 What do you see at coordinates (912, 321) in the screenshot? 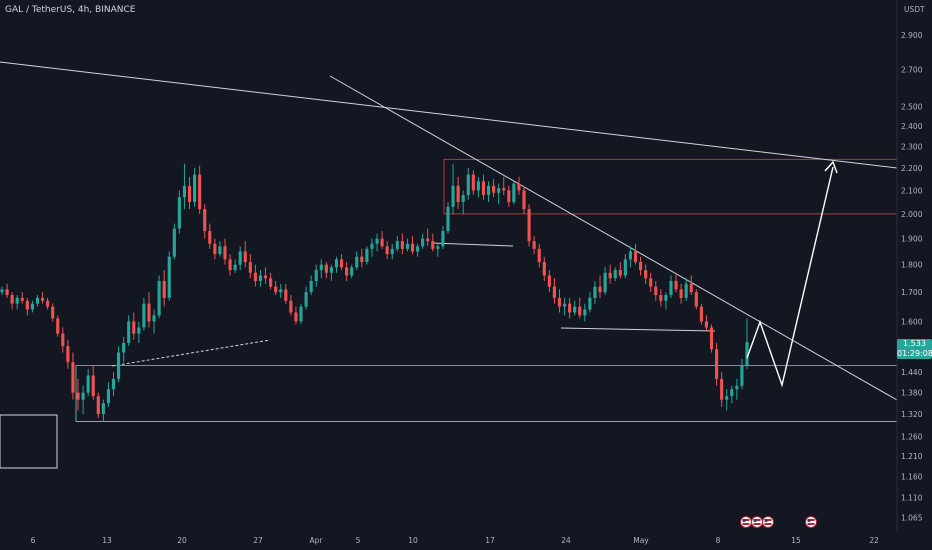
I see `price-tick: 1.600` at bounding box center [912, 321].